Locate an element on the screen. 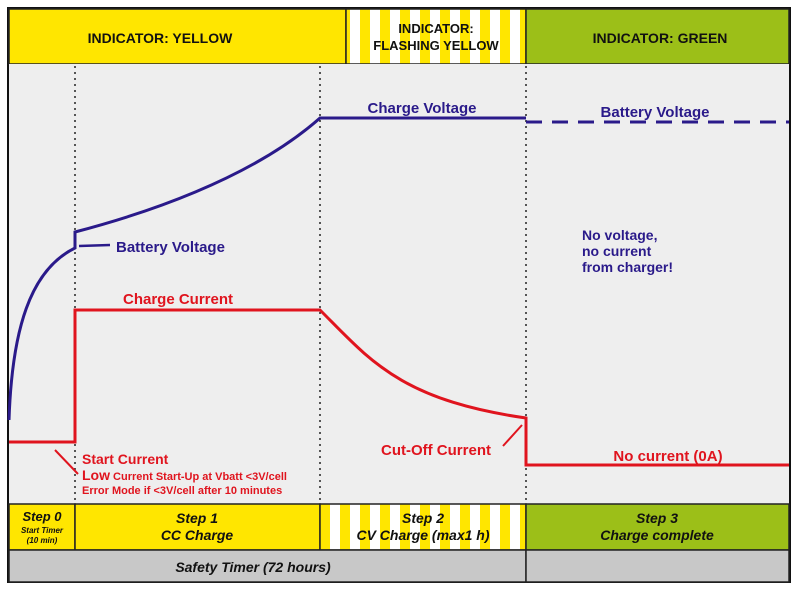 This screenshot has height=592, width=800. step2-cell is located at coordinates (423, 527).